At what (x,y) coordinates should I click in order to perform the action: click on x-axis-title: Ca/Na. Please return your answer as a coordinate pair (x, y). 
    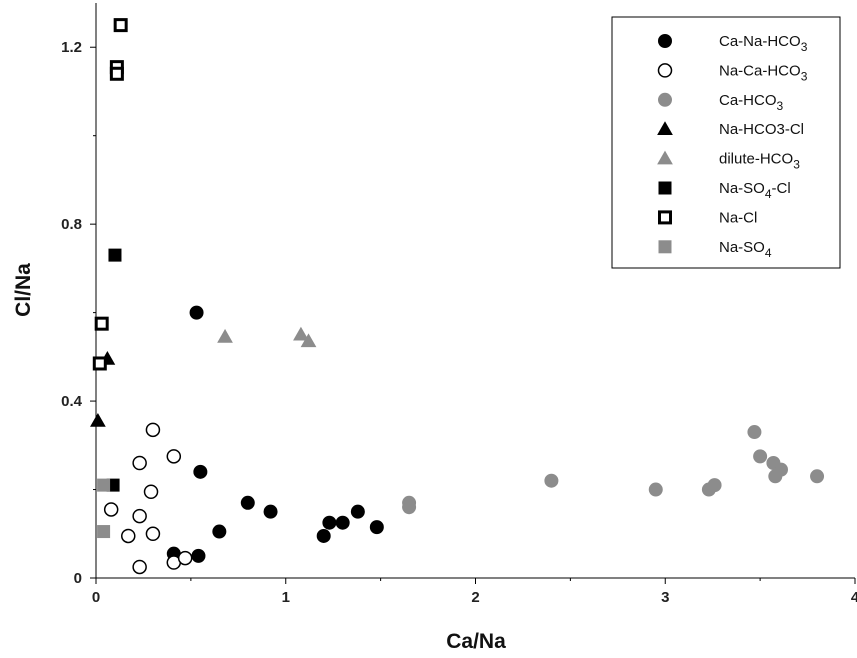
    Looking at the image, I should click on (476, 641).